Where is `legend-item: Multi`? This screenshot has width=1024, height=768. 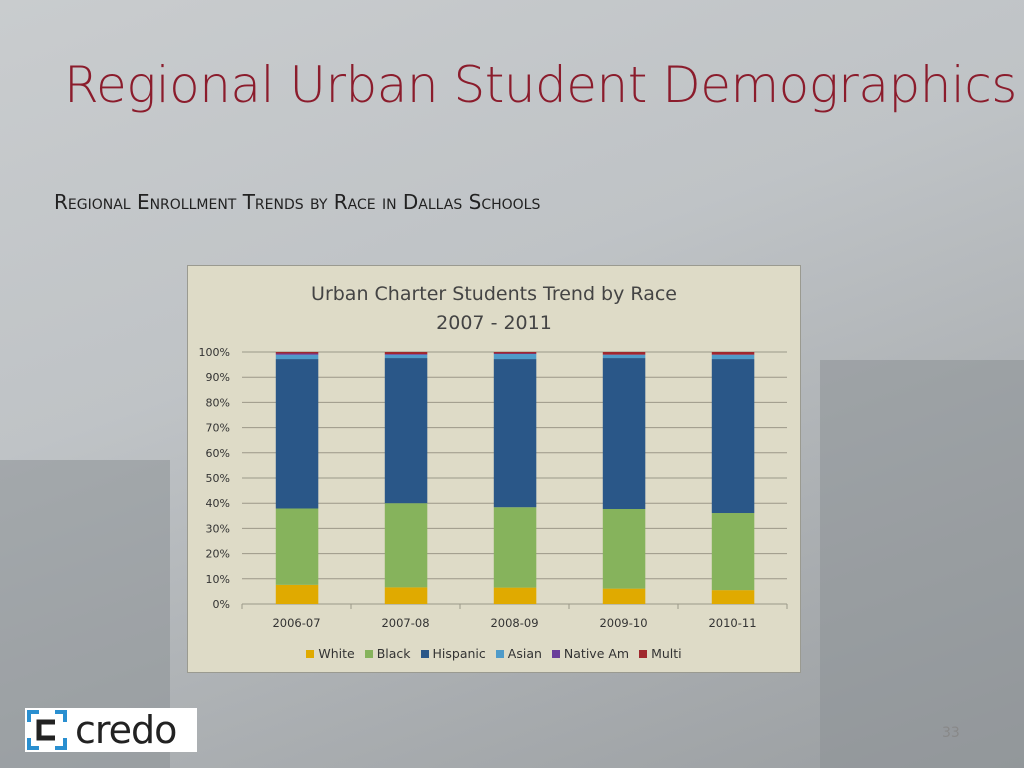 legend-item: Multi is located at coordinates (660, 653).